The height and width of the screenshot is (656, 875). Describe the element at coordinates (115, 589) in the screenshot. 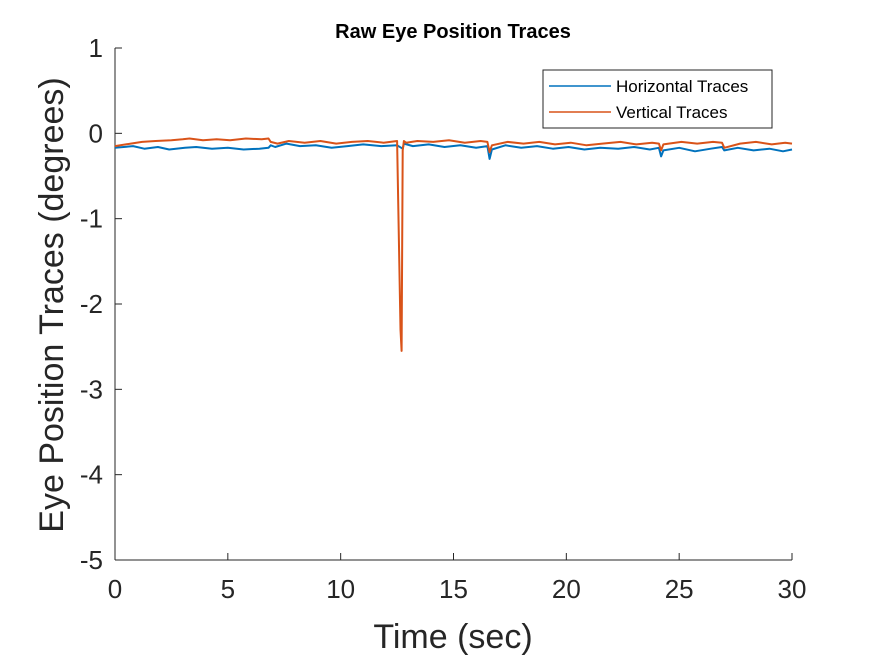

I see `x-tick-label-0: 0` at that location.